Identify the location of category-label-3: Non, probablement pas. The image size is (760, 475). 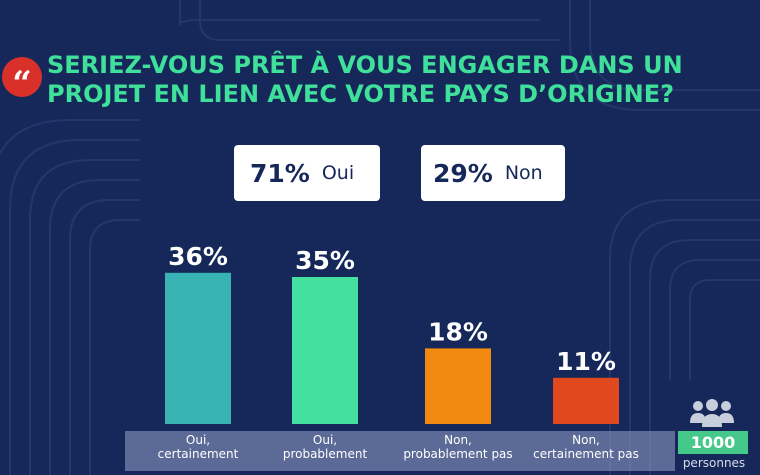
(458, 447).